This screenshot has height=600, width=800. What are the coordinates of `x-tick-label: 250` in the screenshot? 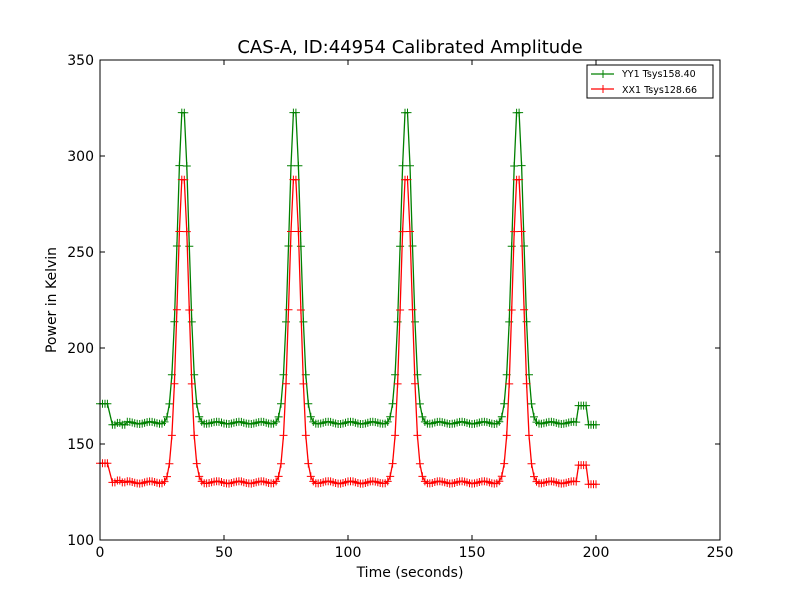 It's located at (720, 553).